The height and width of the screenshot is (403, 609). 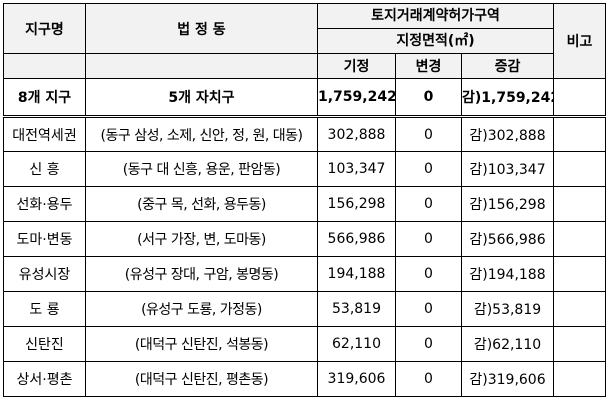 What do you see at coordinates (507, 98) in the screenshot?
I see `summary-diff: 감)1,759,242` at bounding box center [507, 98].